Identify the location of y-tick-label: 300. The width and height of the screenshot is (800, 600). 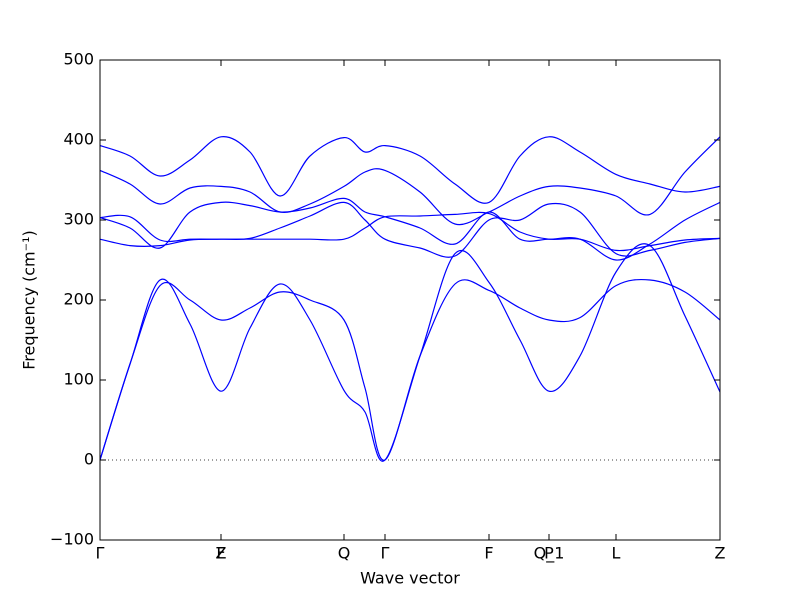
(78, 219).